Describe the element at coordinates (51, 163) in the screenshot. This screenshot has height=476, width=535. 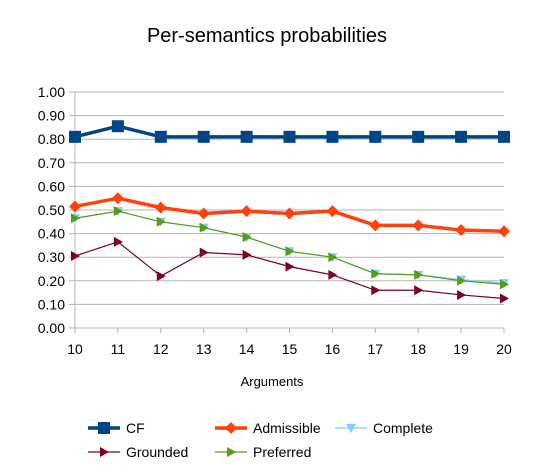
I see `y-tick-label: 0.70` at that location.